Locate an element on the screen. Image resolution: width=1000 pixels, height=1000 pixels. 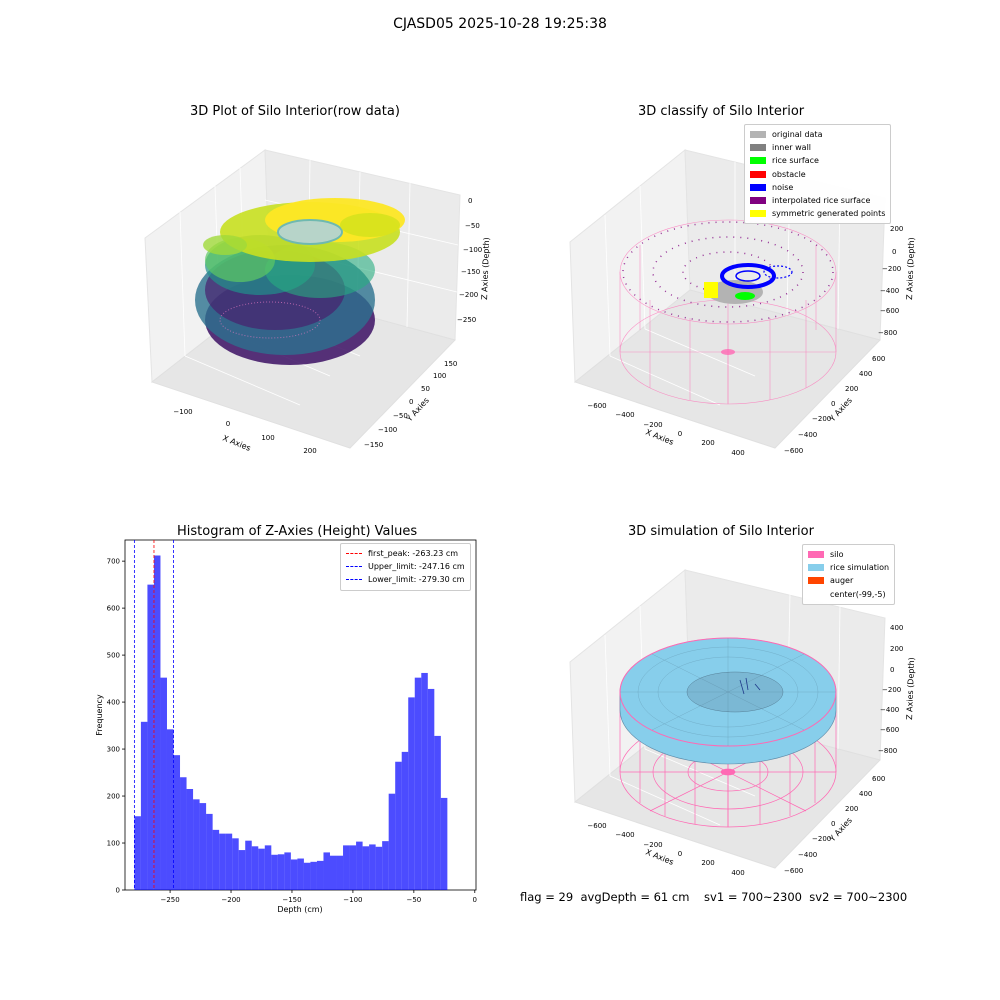
sim-xtick: −600 is located at coordinates (596, 826).